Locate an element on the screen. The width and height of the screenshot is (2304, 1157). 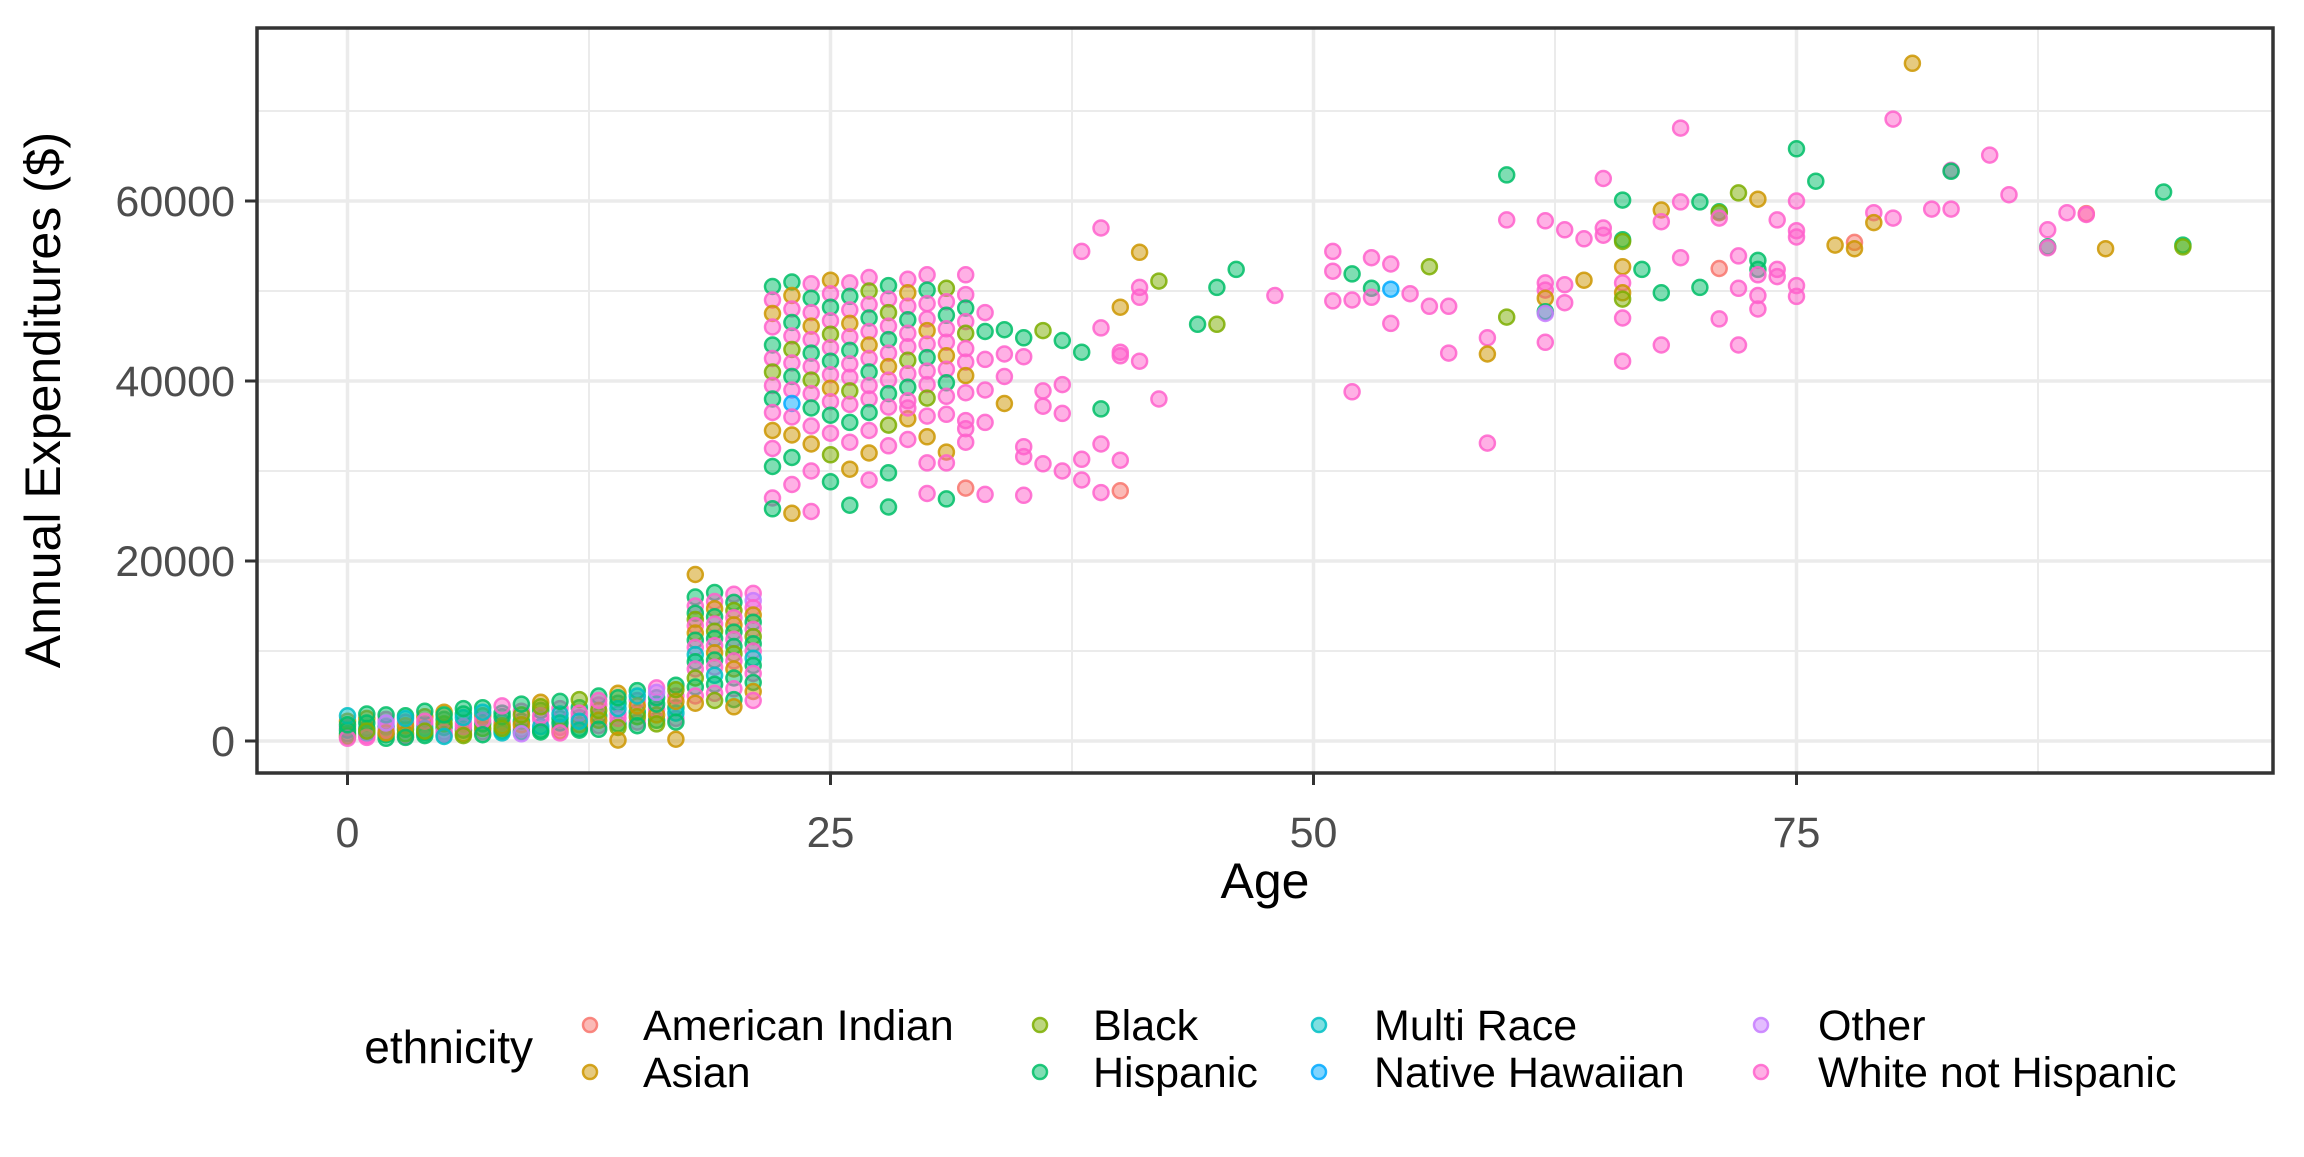
x-tick-label: 0 is located at coordinates (348, 833).